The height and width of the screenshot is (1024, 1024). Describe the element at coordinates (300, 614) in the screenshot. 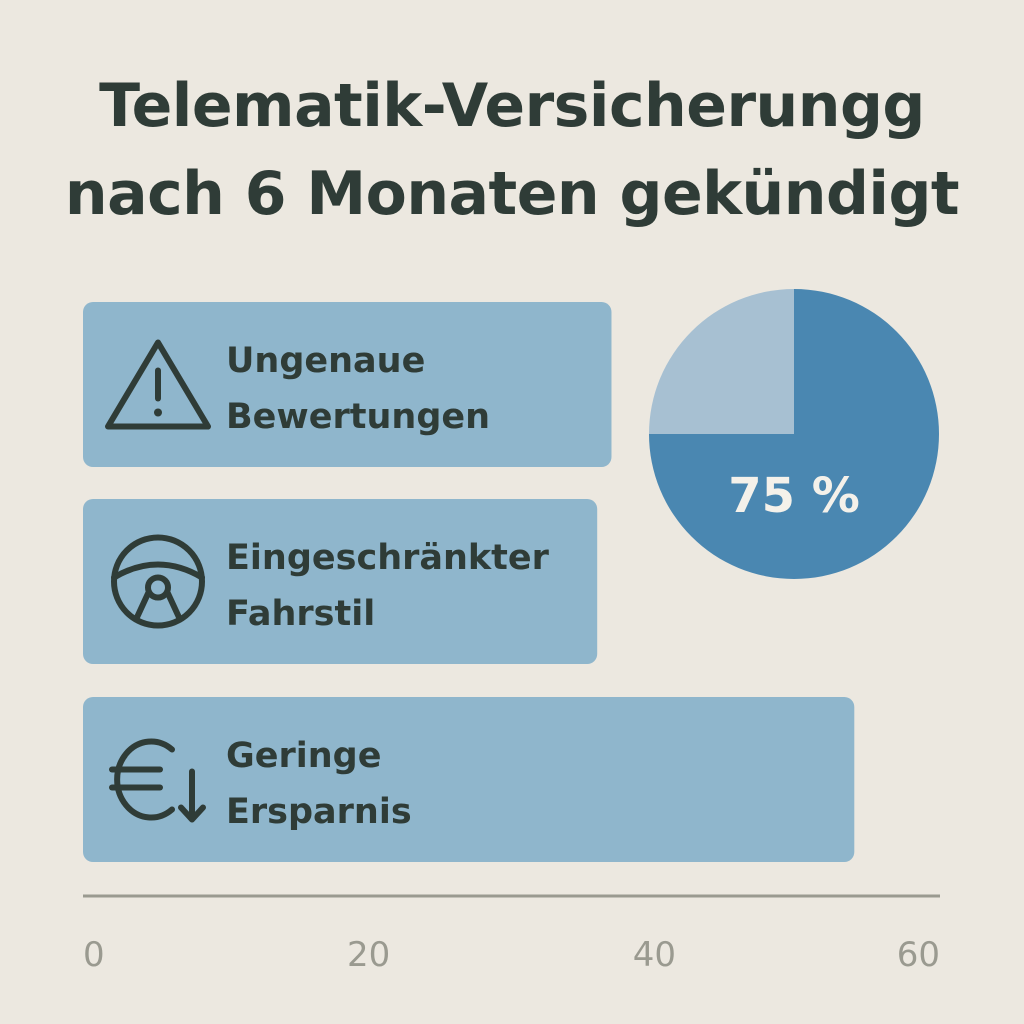

I see `bar-label-line2: Fahrstil` at that location.